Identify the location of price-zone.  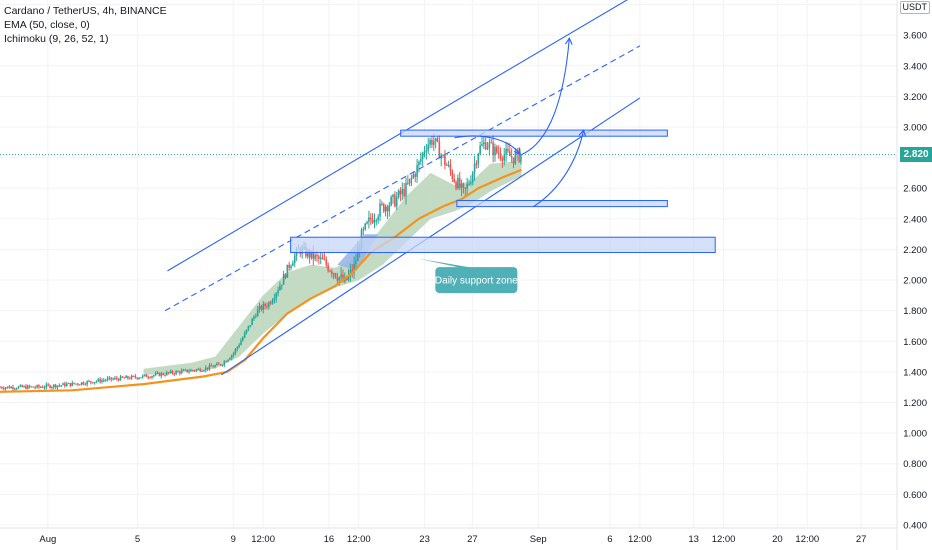
(534, 133).